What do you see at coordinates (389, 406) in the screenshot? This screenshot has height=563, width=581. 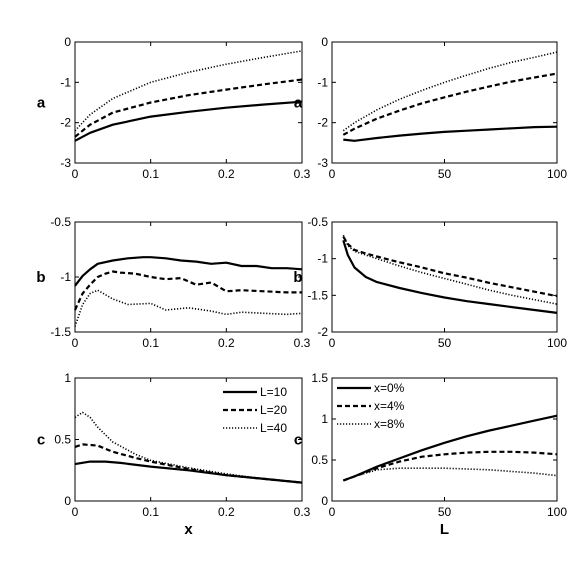 I see `legend-label: x=4%` at bounding box center [389, 406].